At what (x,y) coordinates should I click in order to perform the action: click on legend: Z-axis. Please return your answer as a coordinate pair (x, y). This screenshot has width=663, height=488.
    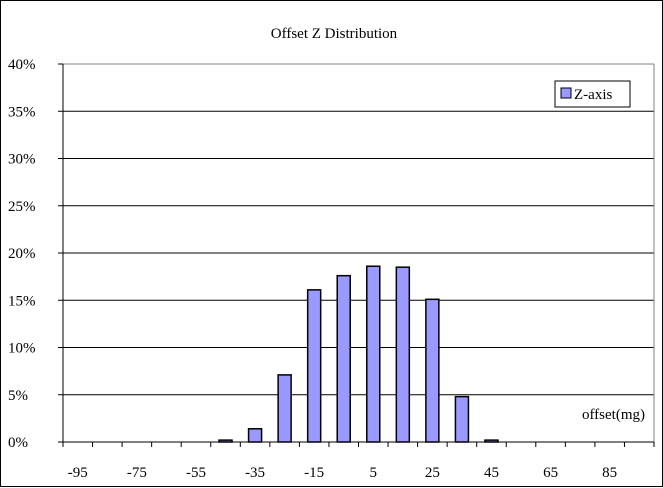
    Looking at the image, I should click on (592, 94).